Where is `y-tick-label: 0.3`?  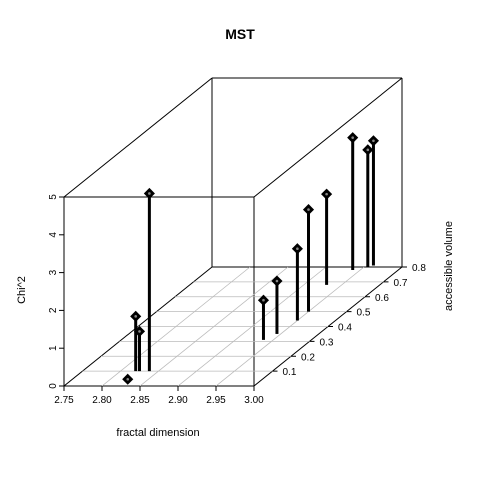 y-tick-label: 0.3 is located at coordinates (327, 342).